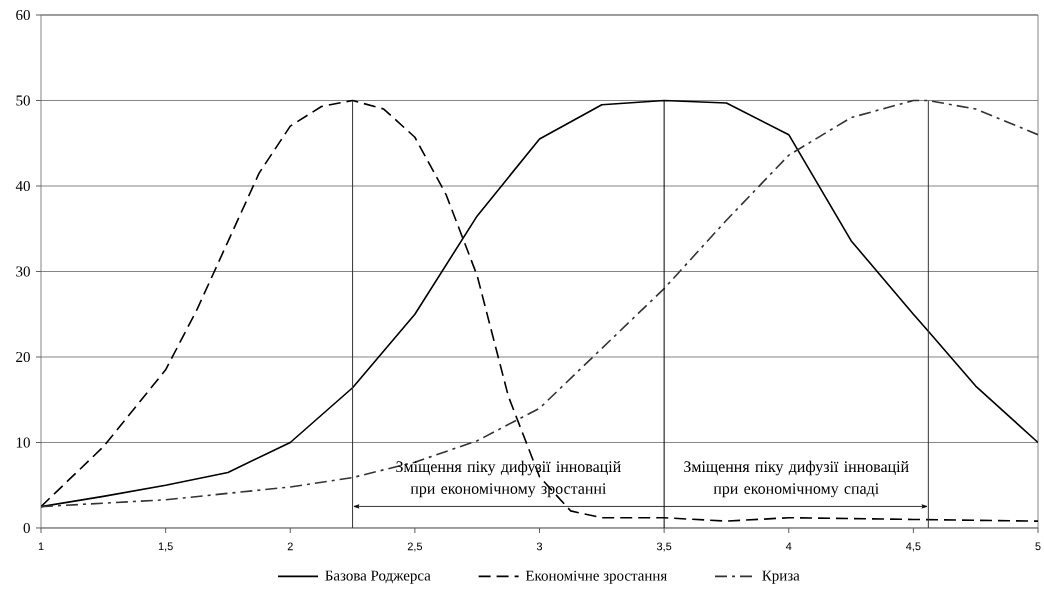  What do you see at coordinates (23, 271) in the screenshot?
I see `y-tick-label: 30` at bounding box center [23, 271].